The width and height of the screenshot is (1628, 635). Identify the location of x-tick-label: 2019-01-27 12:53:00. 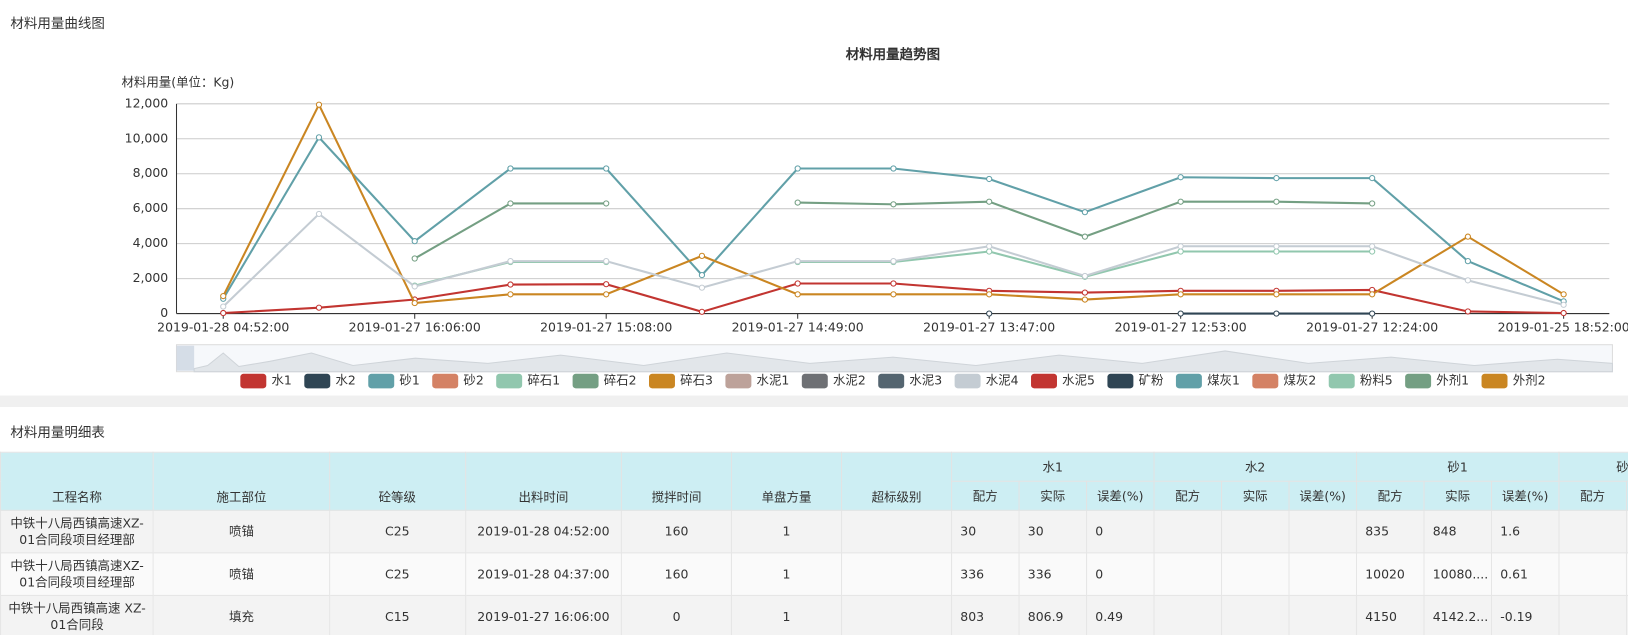
(1181, 327).